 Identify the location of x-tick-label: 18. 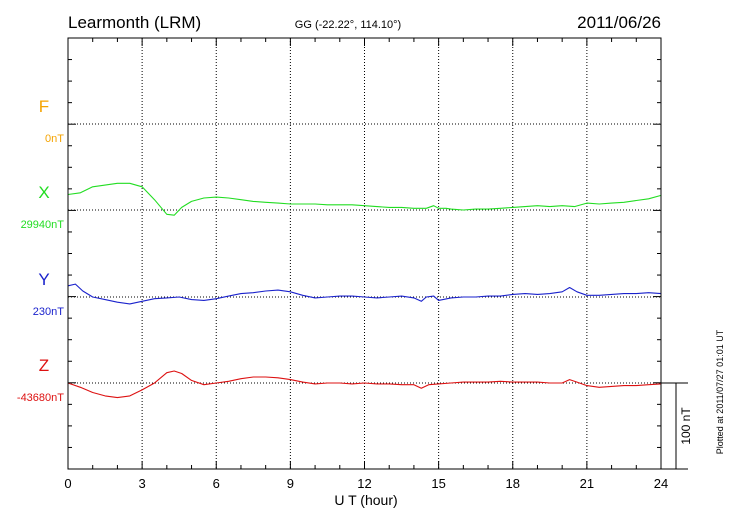
(513, 483).